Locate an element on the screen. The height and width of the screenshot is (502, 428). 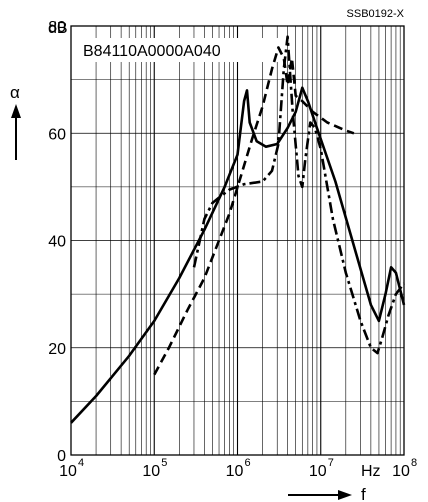
chart-title: B84110A0000A040 is located at coordinates (152, 51).